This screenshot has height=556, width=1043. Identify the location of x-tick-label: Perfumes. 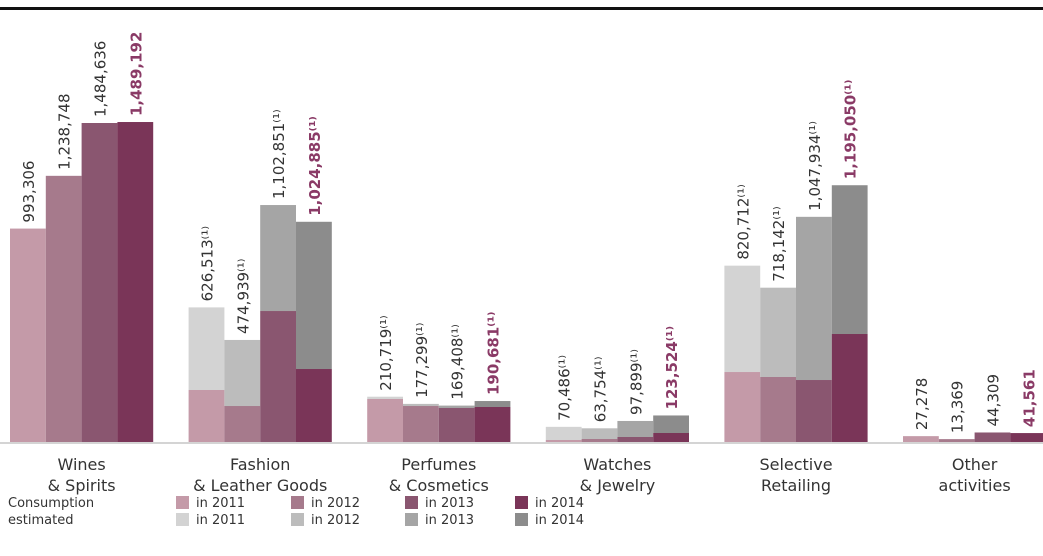
(438, 464).